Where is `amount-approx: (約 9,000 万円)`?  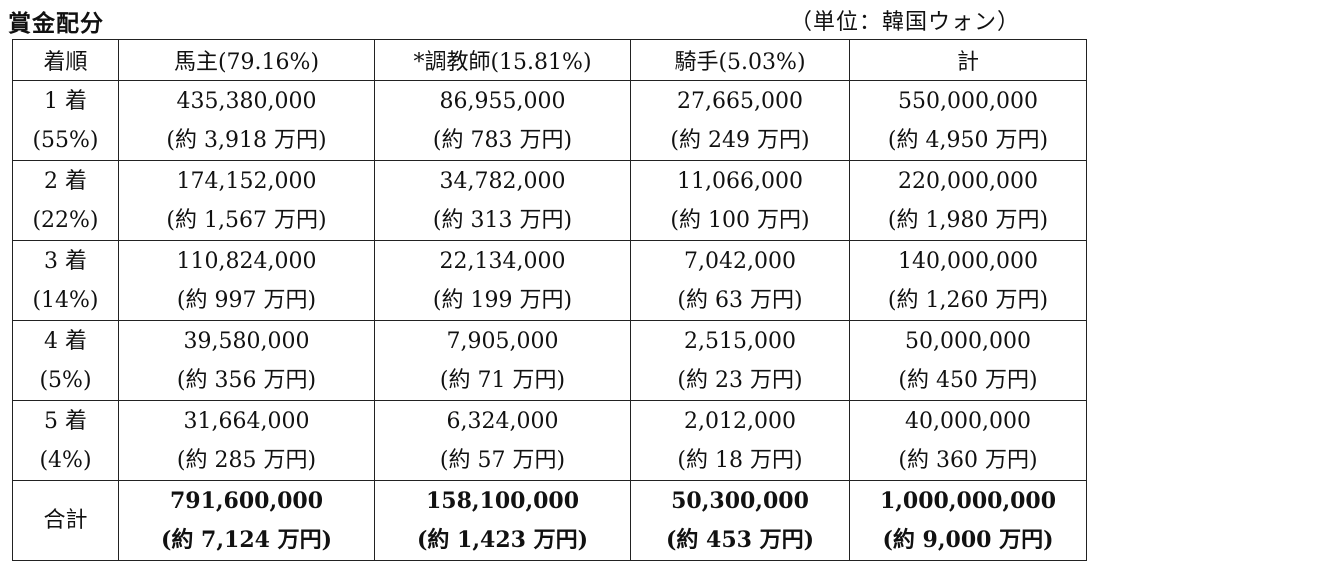 amount-approx: (約 9,000 万円) is located at coordinates (968, 539).